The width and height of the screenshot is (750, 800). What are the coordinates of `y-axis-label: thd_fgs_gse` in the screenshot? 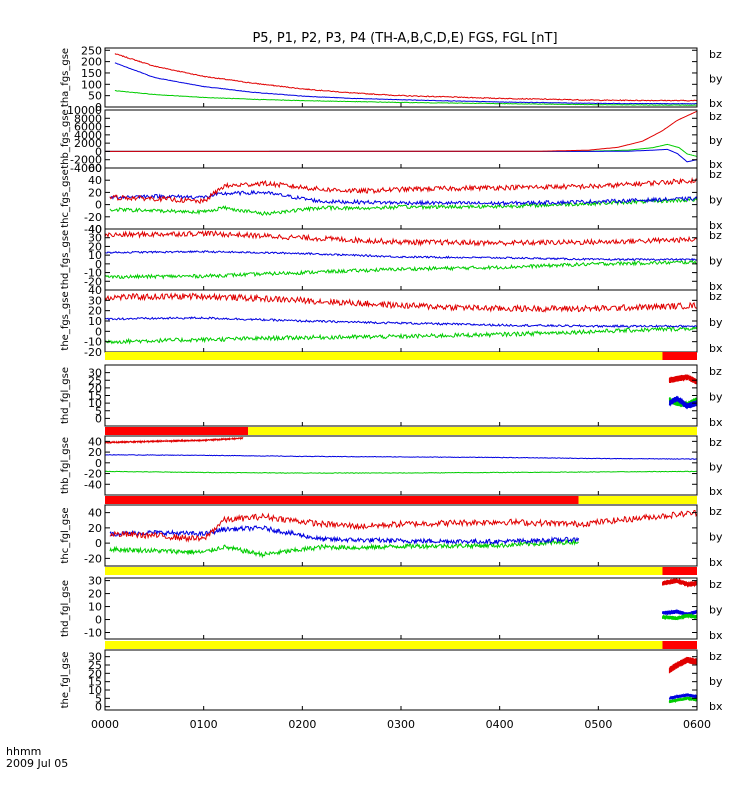 It's located at (65, 259).